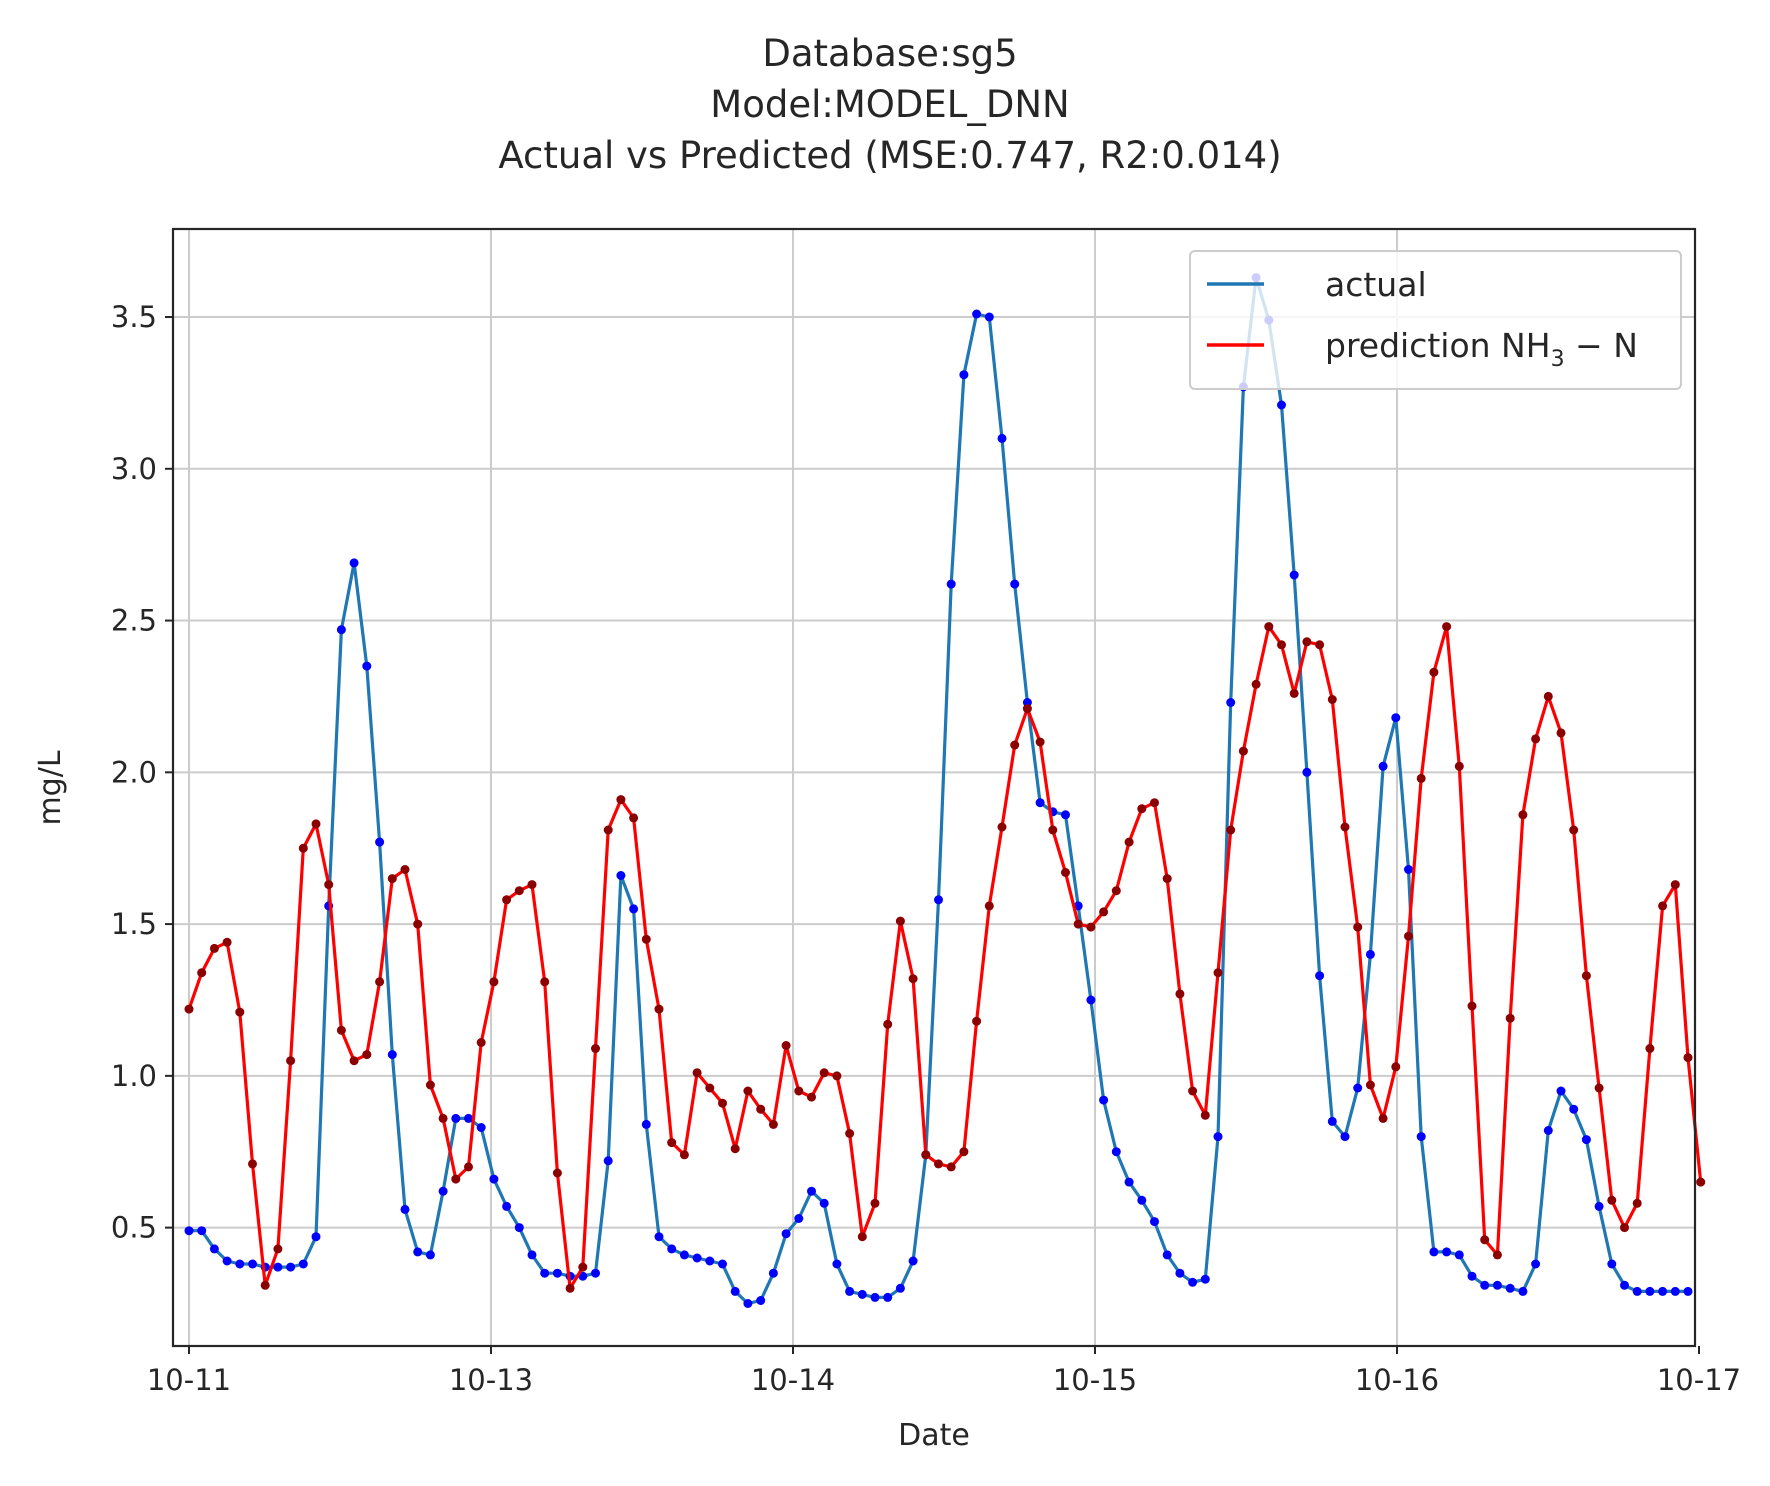  I want to click on y-tick-label: 0.5, so click(134, 1228).